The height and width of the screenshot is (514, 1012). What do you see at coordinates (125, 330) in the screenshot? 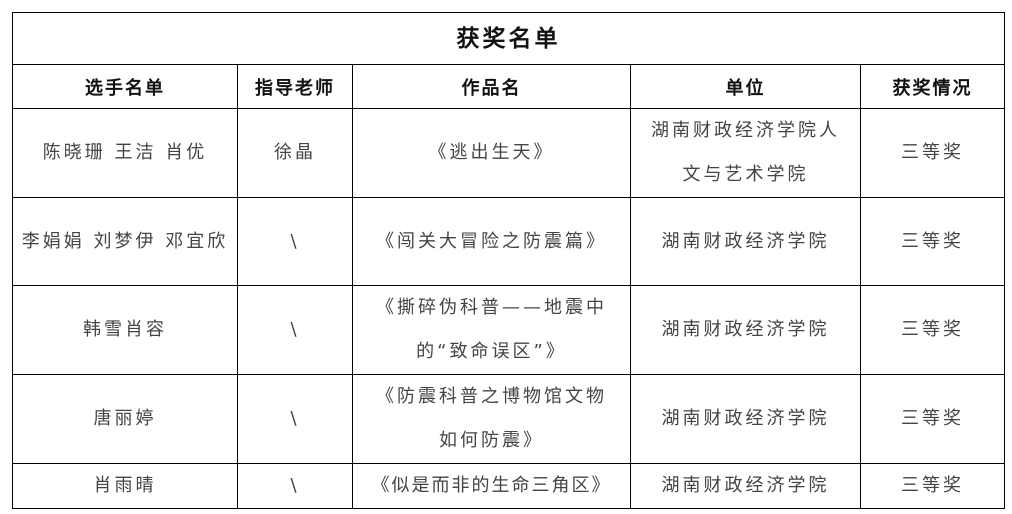
I see `contestants-cell: 韩雪肖容` at bounding box center [125, 330].